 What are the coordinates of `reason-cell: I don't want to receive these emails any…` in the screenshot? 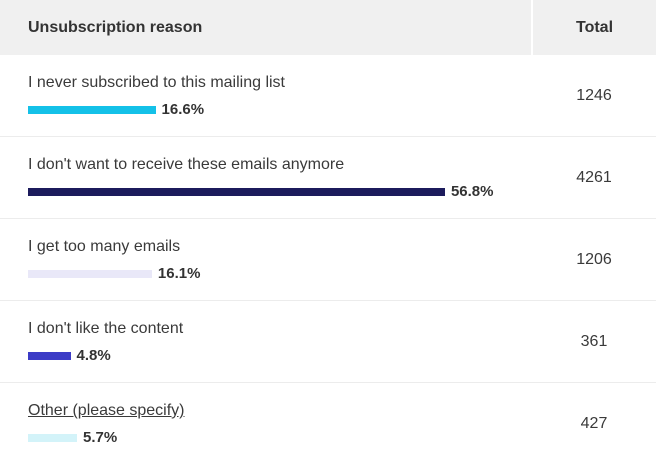 It's located at (266, 177).